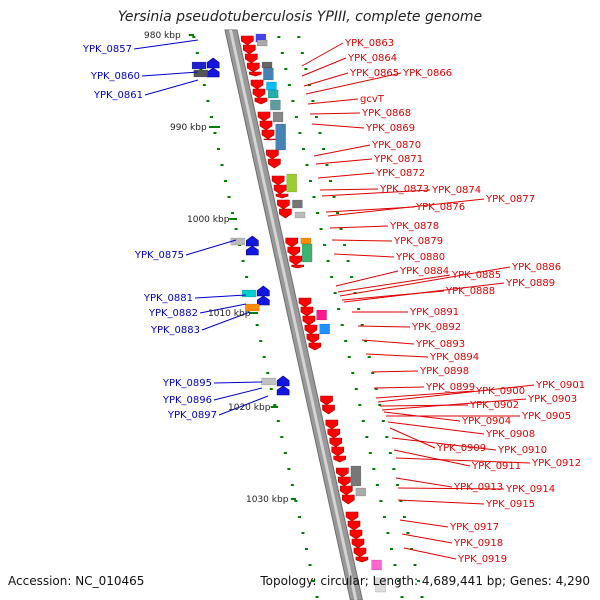  What do you see at coordinates (386, 113) in the screenshot?
I see `gene-label: YPK_0868` at bounding box center [386, 113].